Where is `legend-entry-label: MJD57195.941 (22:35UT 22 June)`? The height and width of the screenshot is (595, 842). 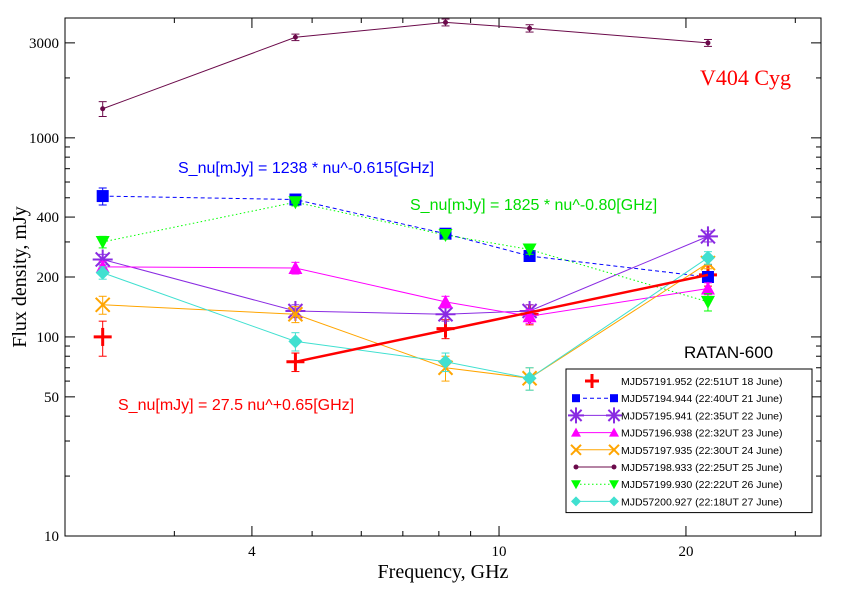
legend-entry-label: MJD57195.941 (22:35UT 22 June) is located at coordinates (702, 416).